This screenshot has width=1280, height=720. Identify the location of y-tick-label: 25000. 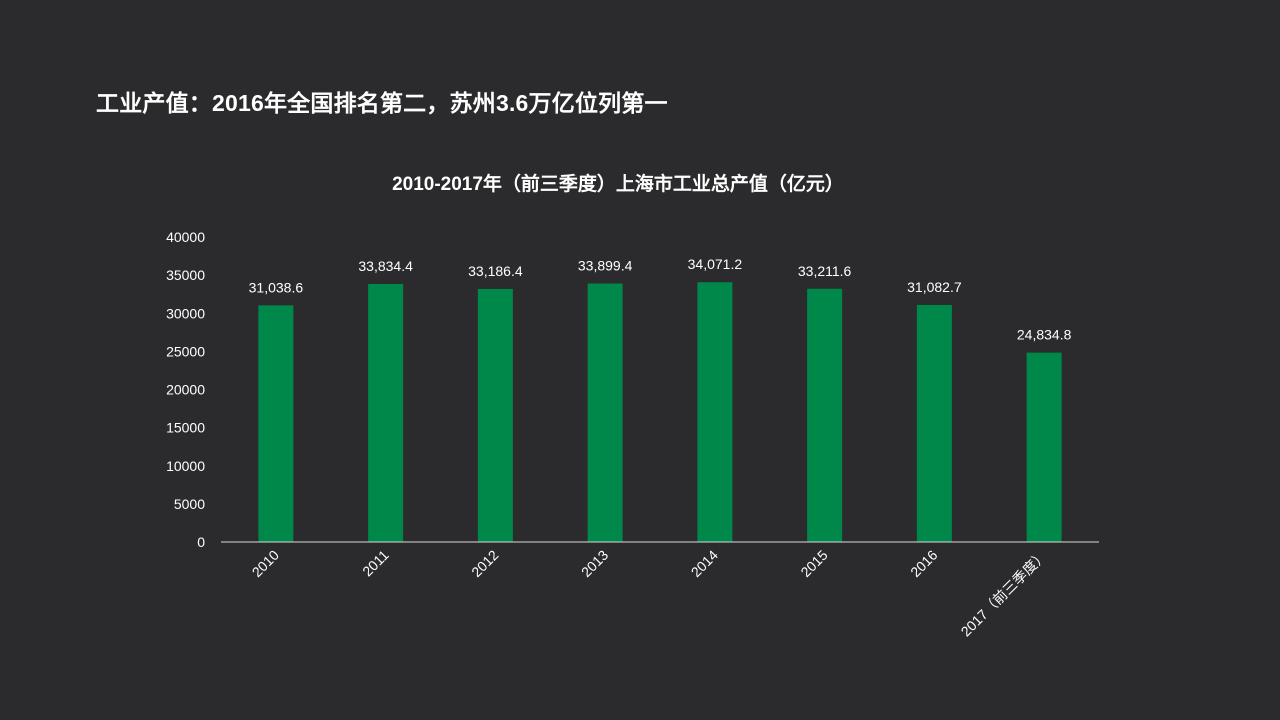
(185, 351).